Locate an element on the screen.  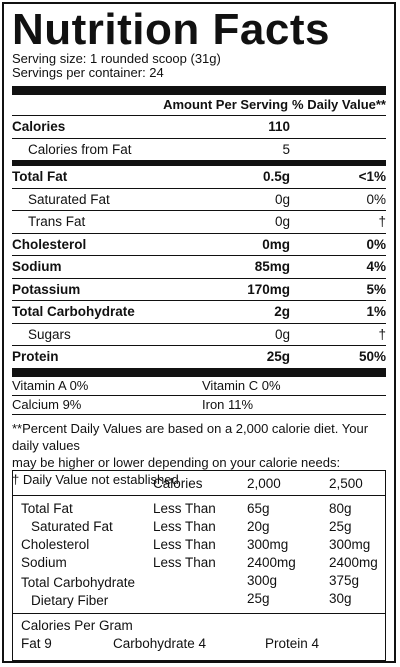
footnote-line-3: † Daily Value not established is located at coordinates (95, 479).